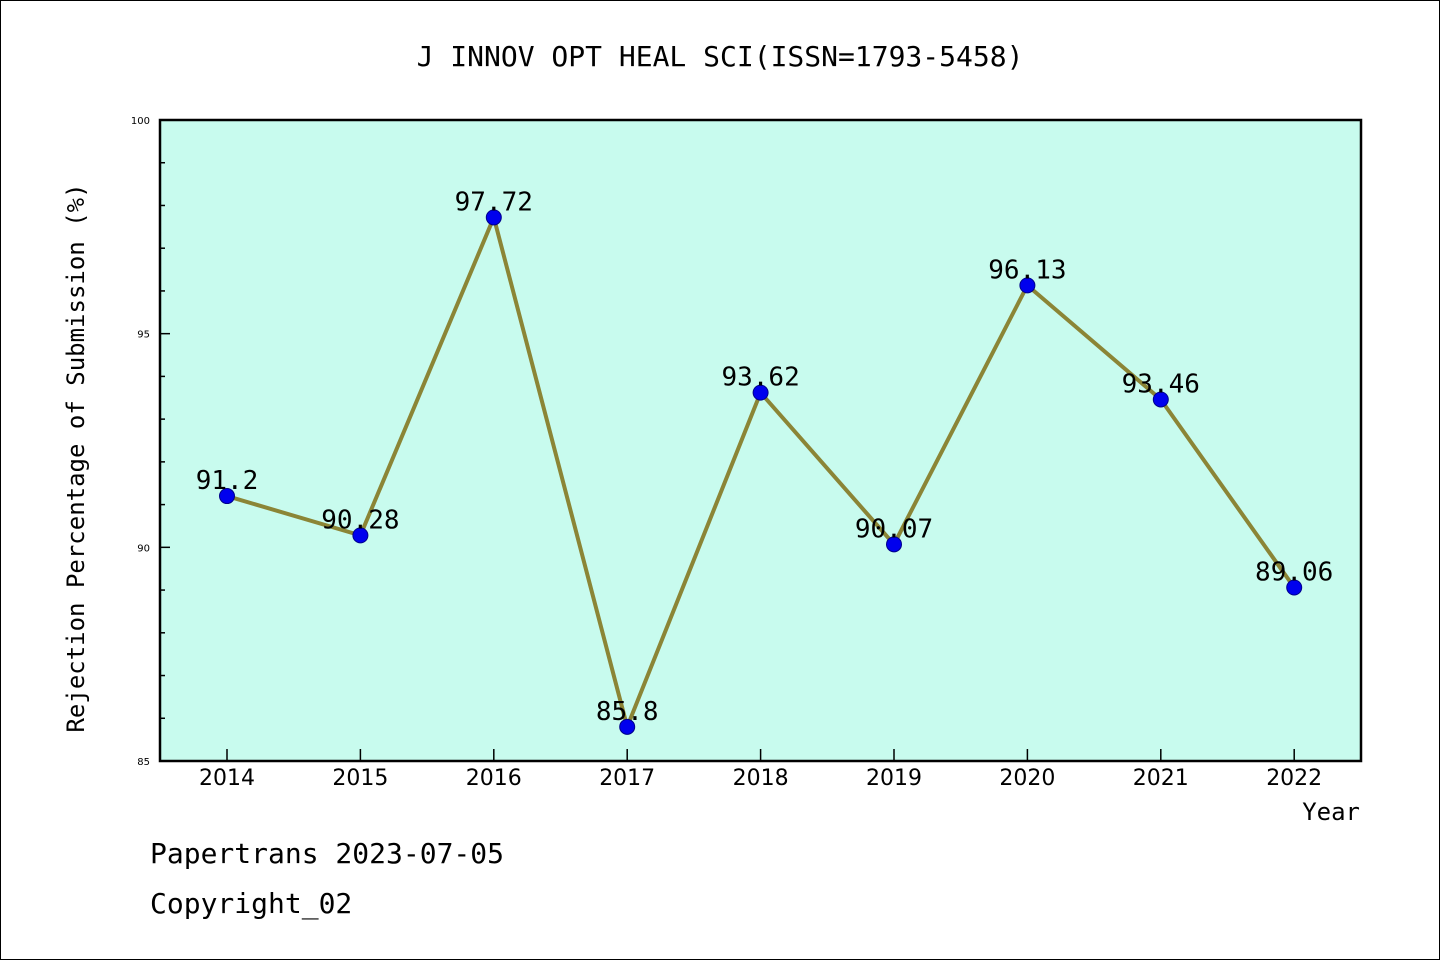 This screenshot has width=1440, height=960. Describe the element at coordinates (894, 778) in the screenshot. I see `x-tick-label: 2019` at that location.